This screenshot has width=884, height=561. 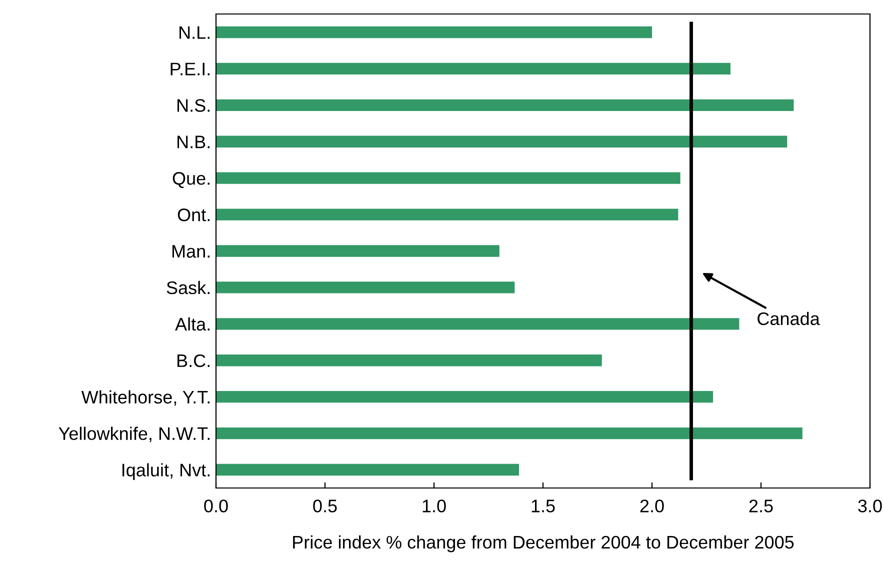 What do you see at coordinates (789, 319) in the screenshot?
I see `ref-line-label: Canada` at bounding box center [789, 319].